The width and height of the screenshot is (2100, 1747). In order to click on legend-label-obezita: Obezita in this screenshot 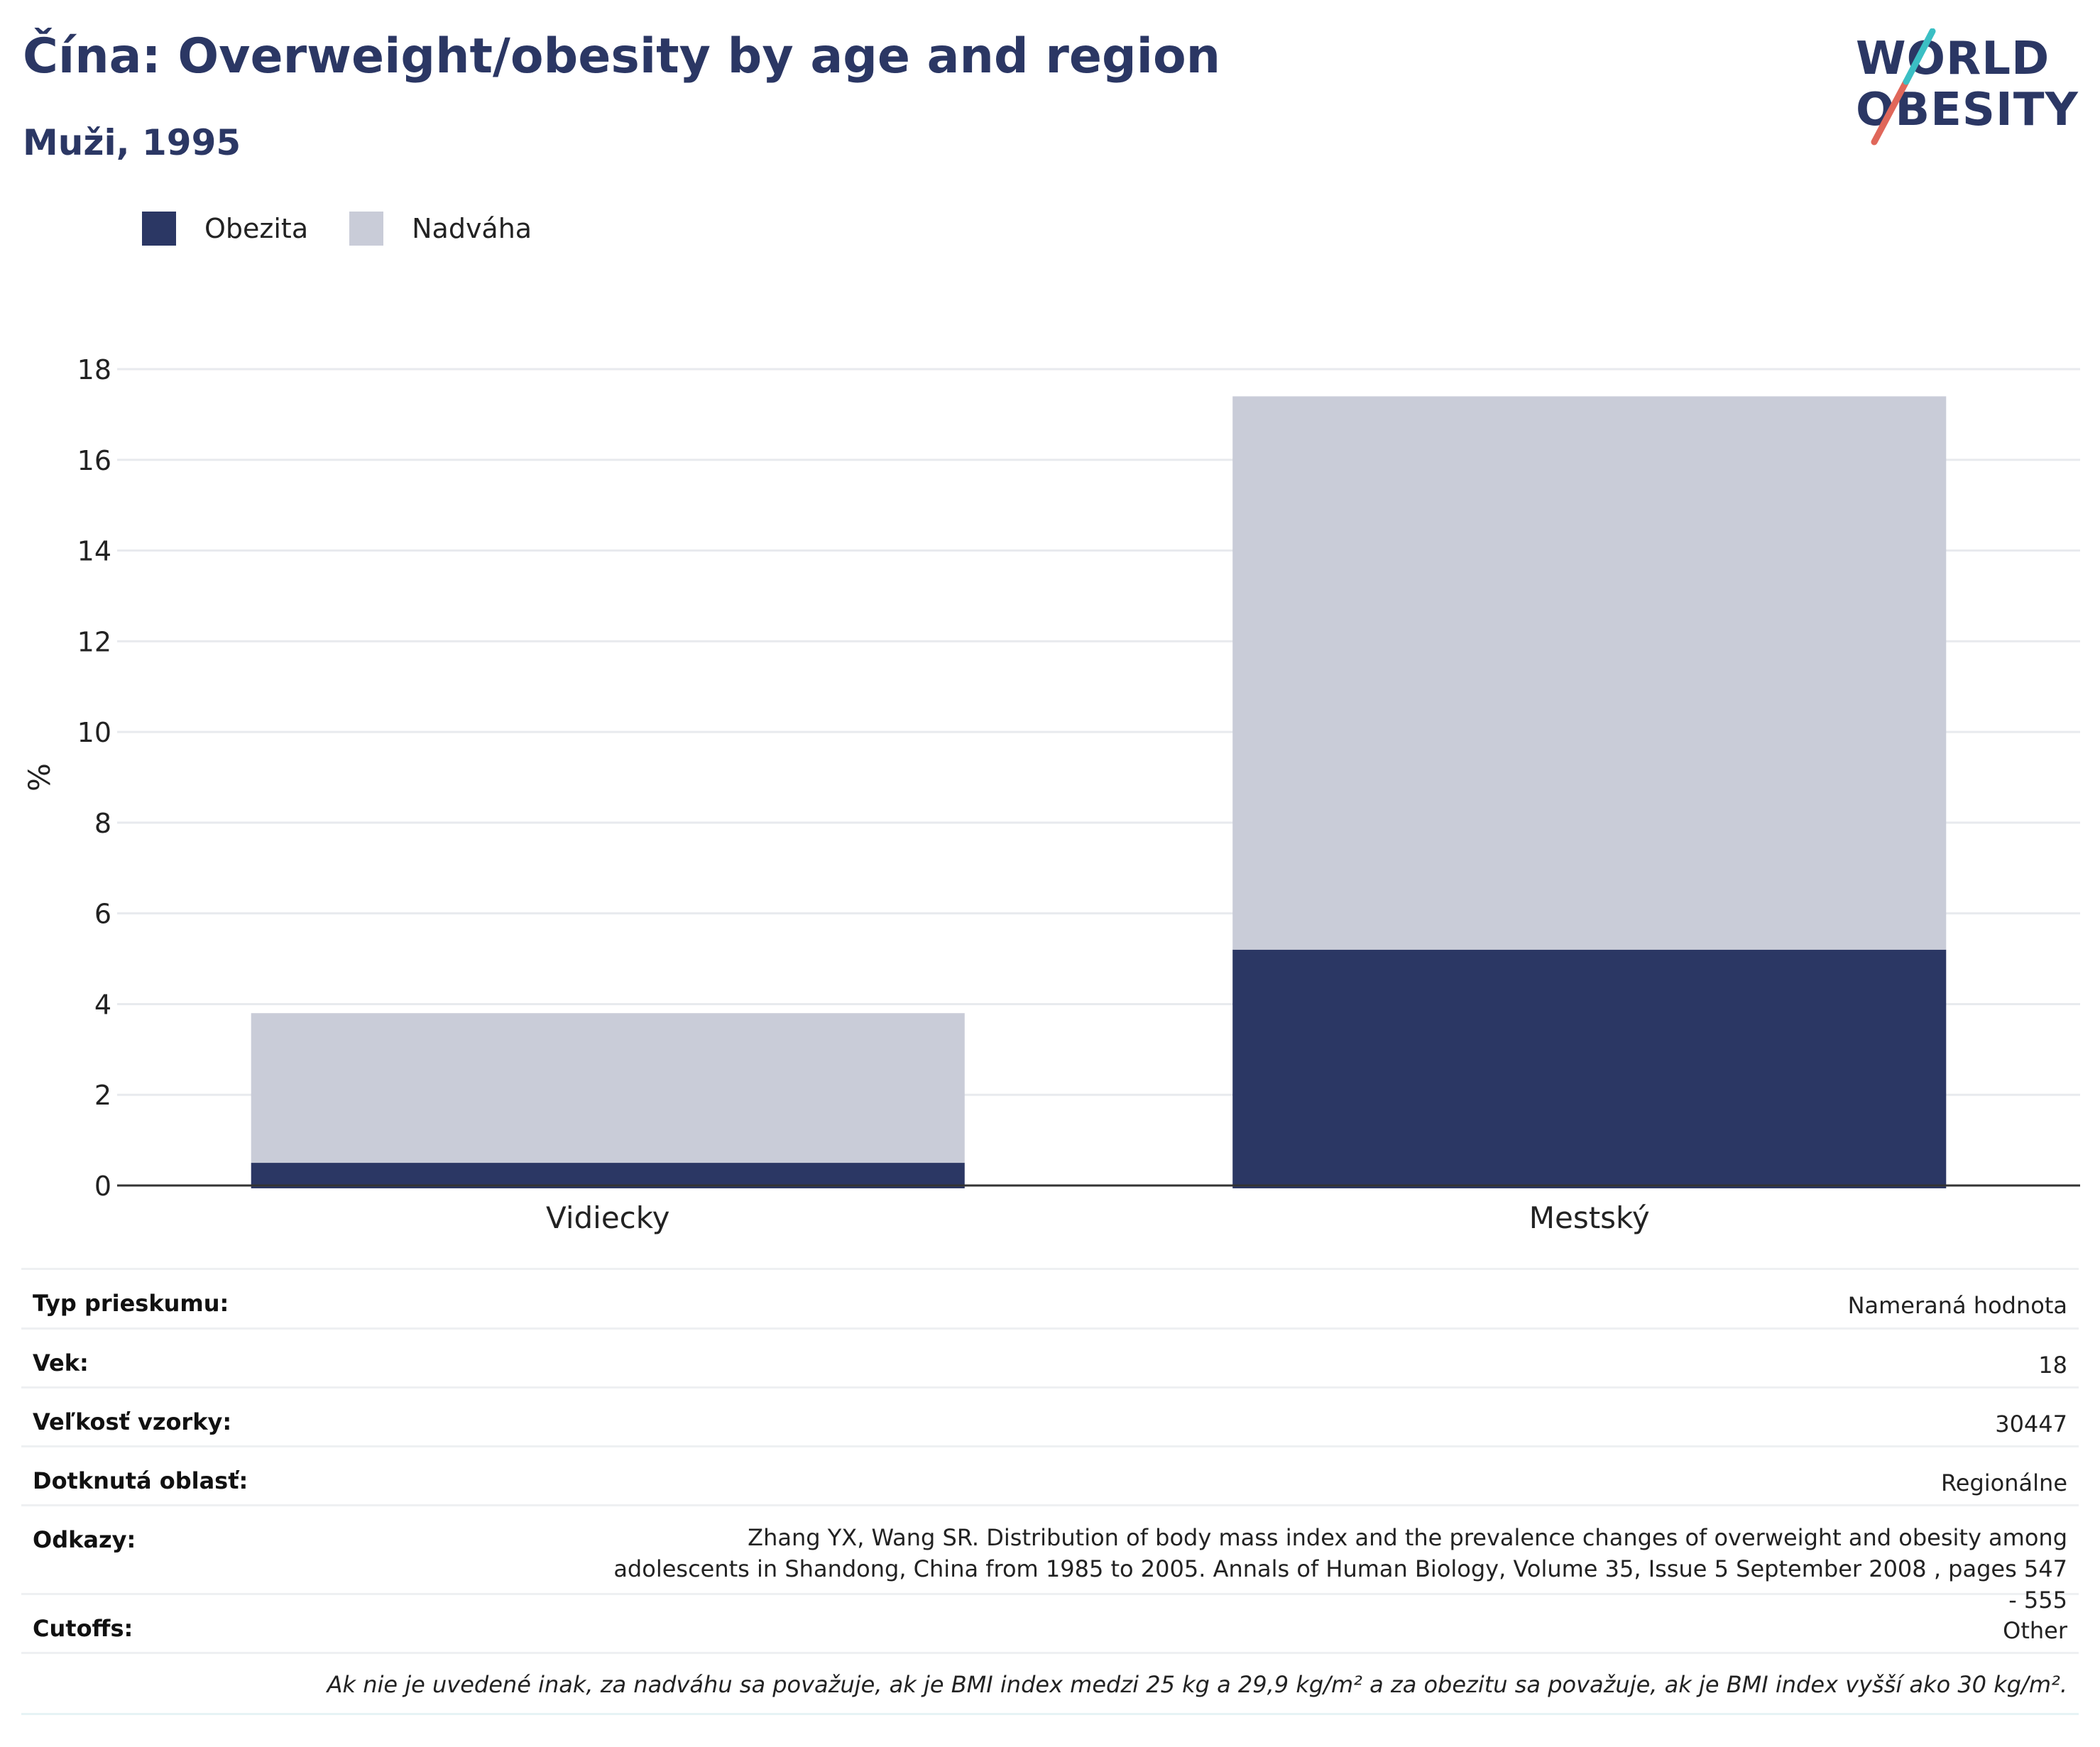, I will do `click(256, 228)`.